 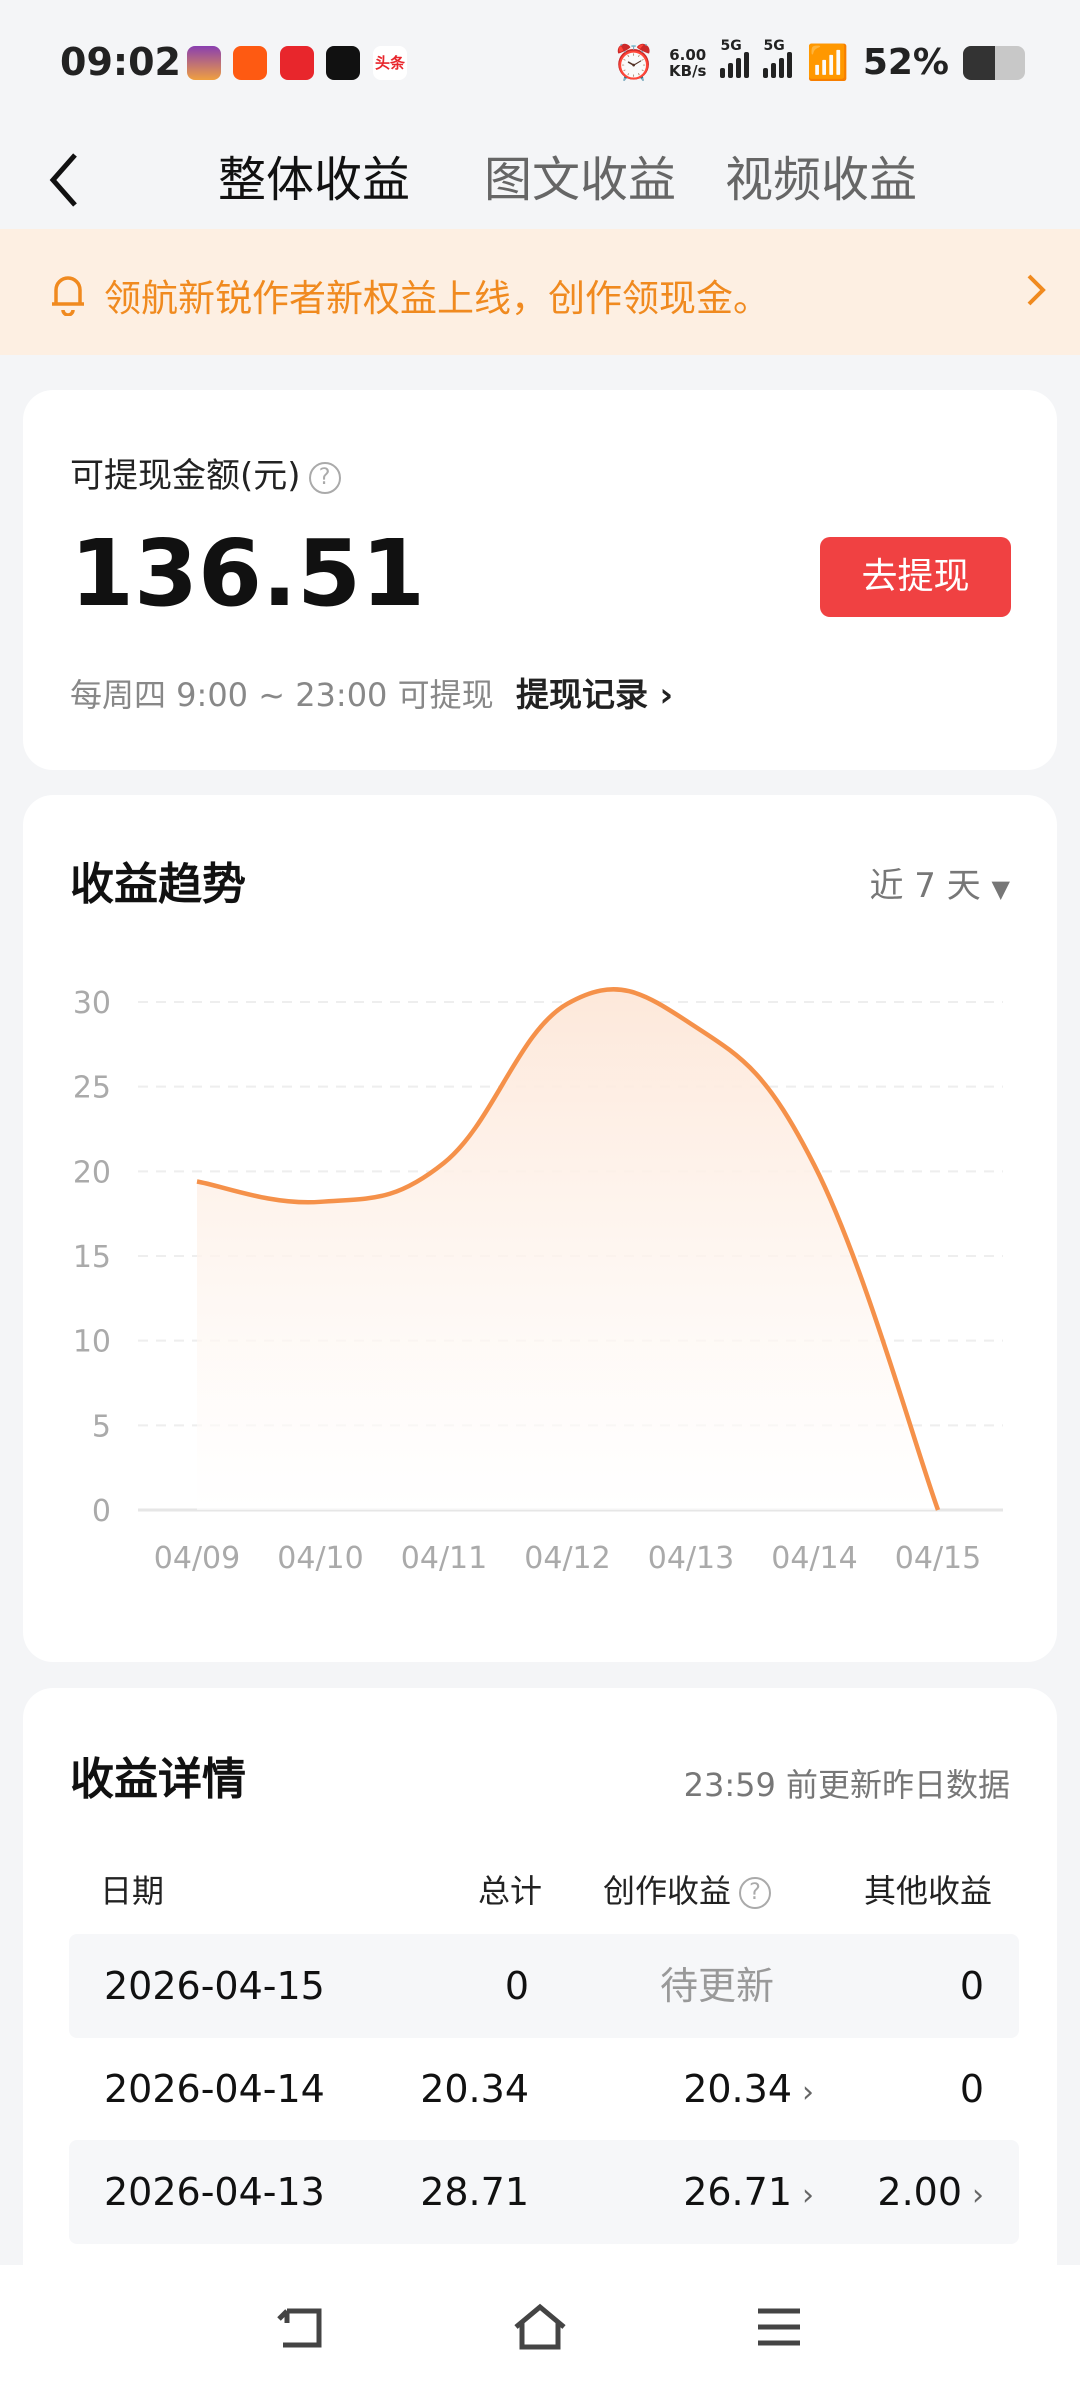 What do you see at coordinates (101, 1426) in the screenshot?
I see `y-tick-label: 5` at bounding box center [101, 1426].